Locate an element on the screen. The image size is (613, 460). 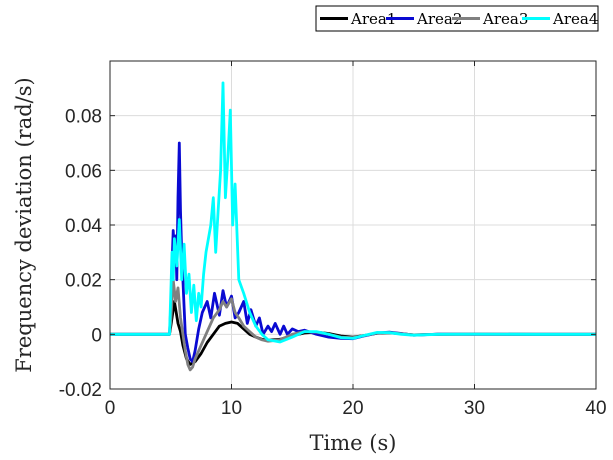
legend: Area1 Area2 Area3 Area4 is located at coordinates (457, 18).